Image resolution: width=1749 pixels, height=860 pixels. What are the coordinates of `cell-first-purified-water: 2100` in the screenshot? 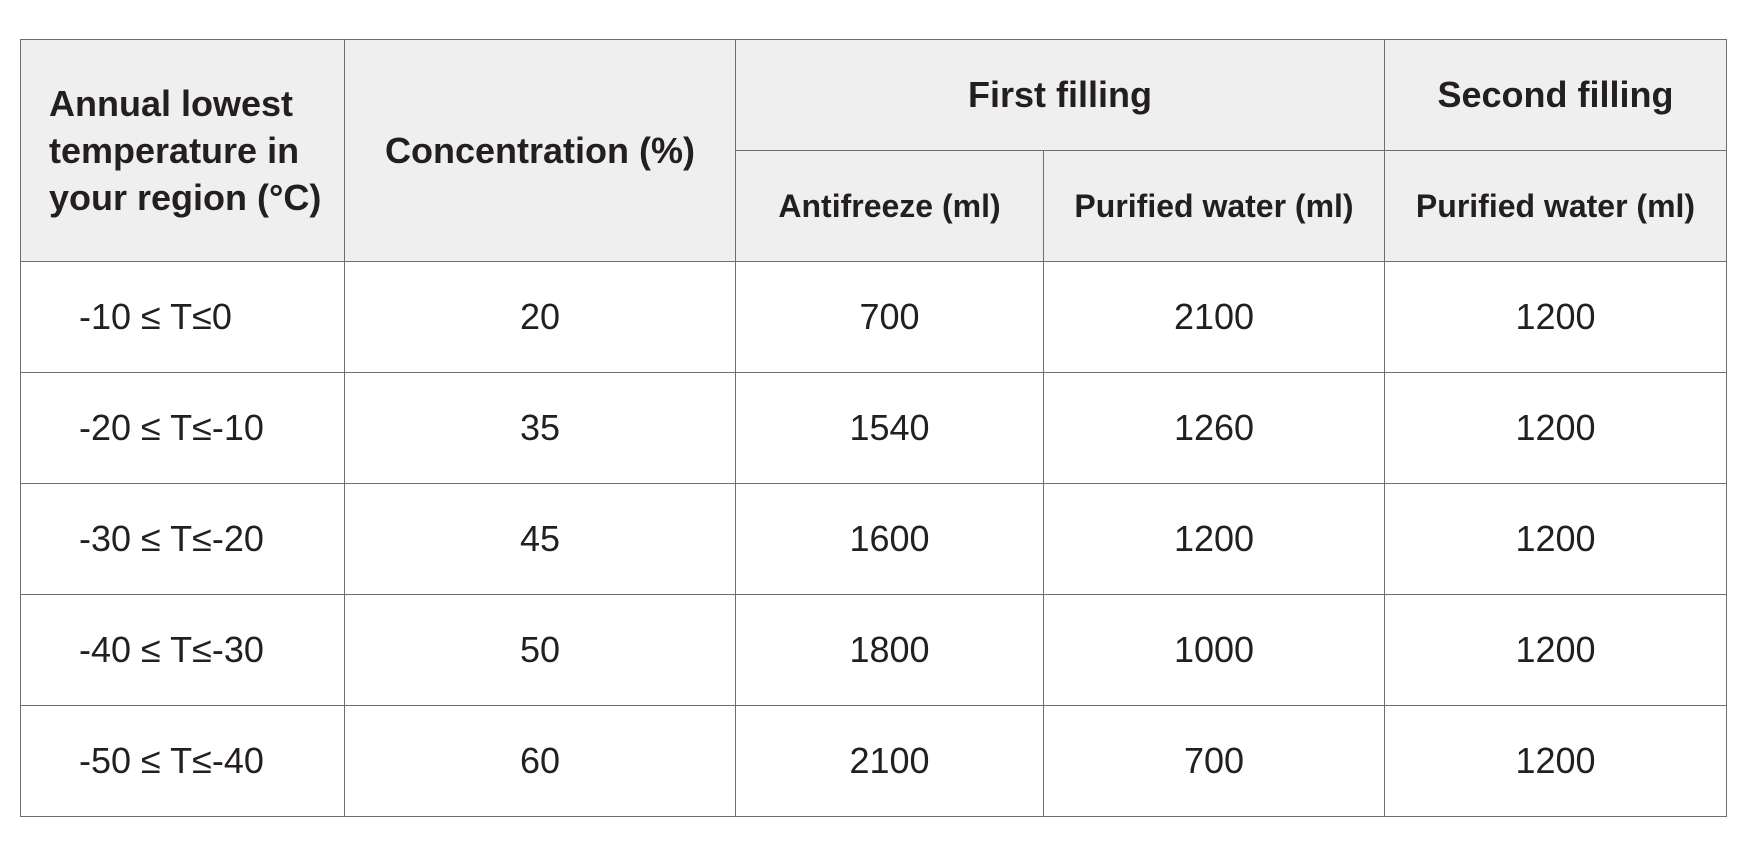 It's located at (1214, 317).